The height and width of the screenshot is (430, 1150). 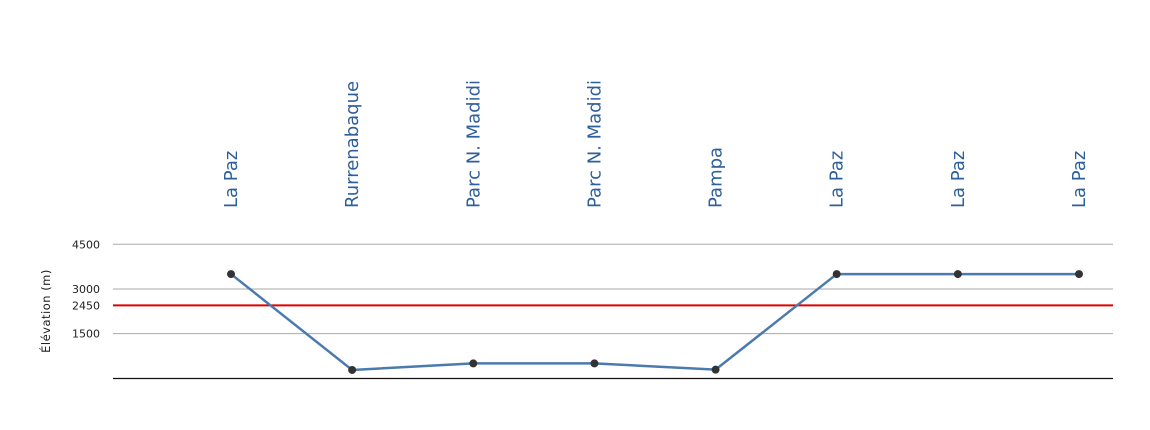 What do you see at coordinates (716, 177) in the screenshot?
I see `category-label: Pampa` at bounding box center [716, 177].